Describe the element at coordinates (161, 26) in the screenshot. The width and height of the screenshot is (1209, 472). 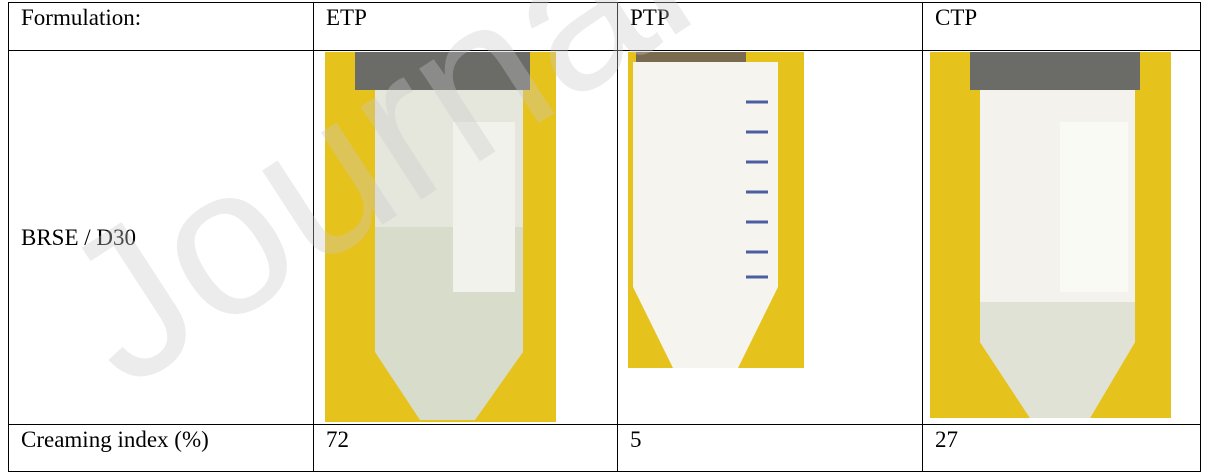
I see `header-cell: Formulation:` at that location.